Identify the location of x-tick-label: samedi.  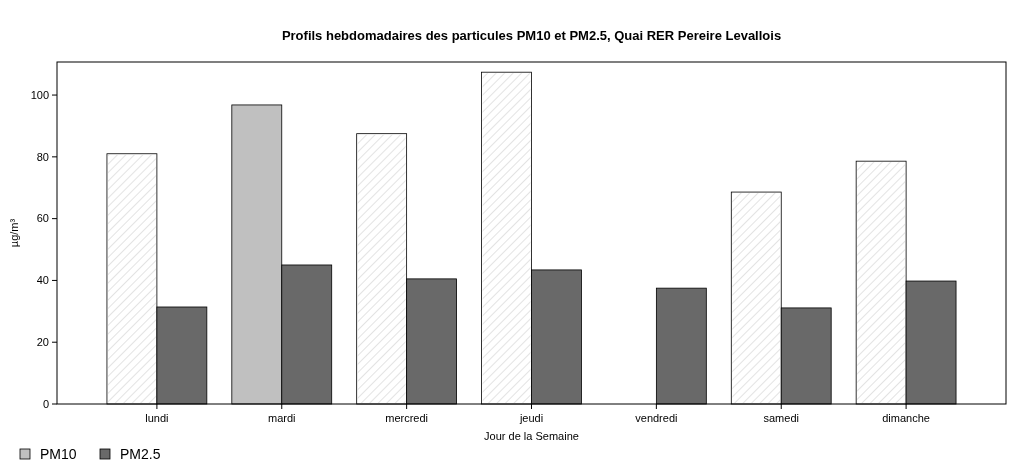
(781, 418).